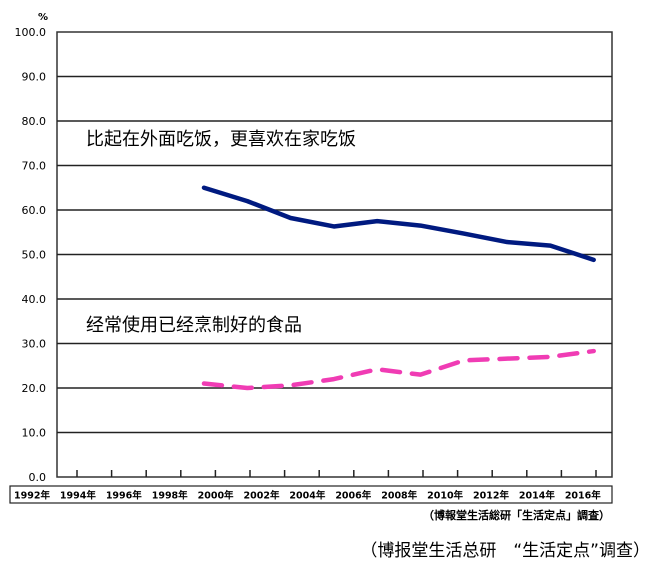 The height and width of the screenshot is (565, 655). Describe the element at coordinates (221, 139) in the screenshot. I see `series-label-1: 比起在外面吃饭，更喜欢在家吃饭` at that location.